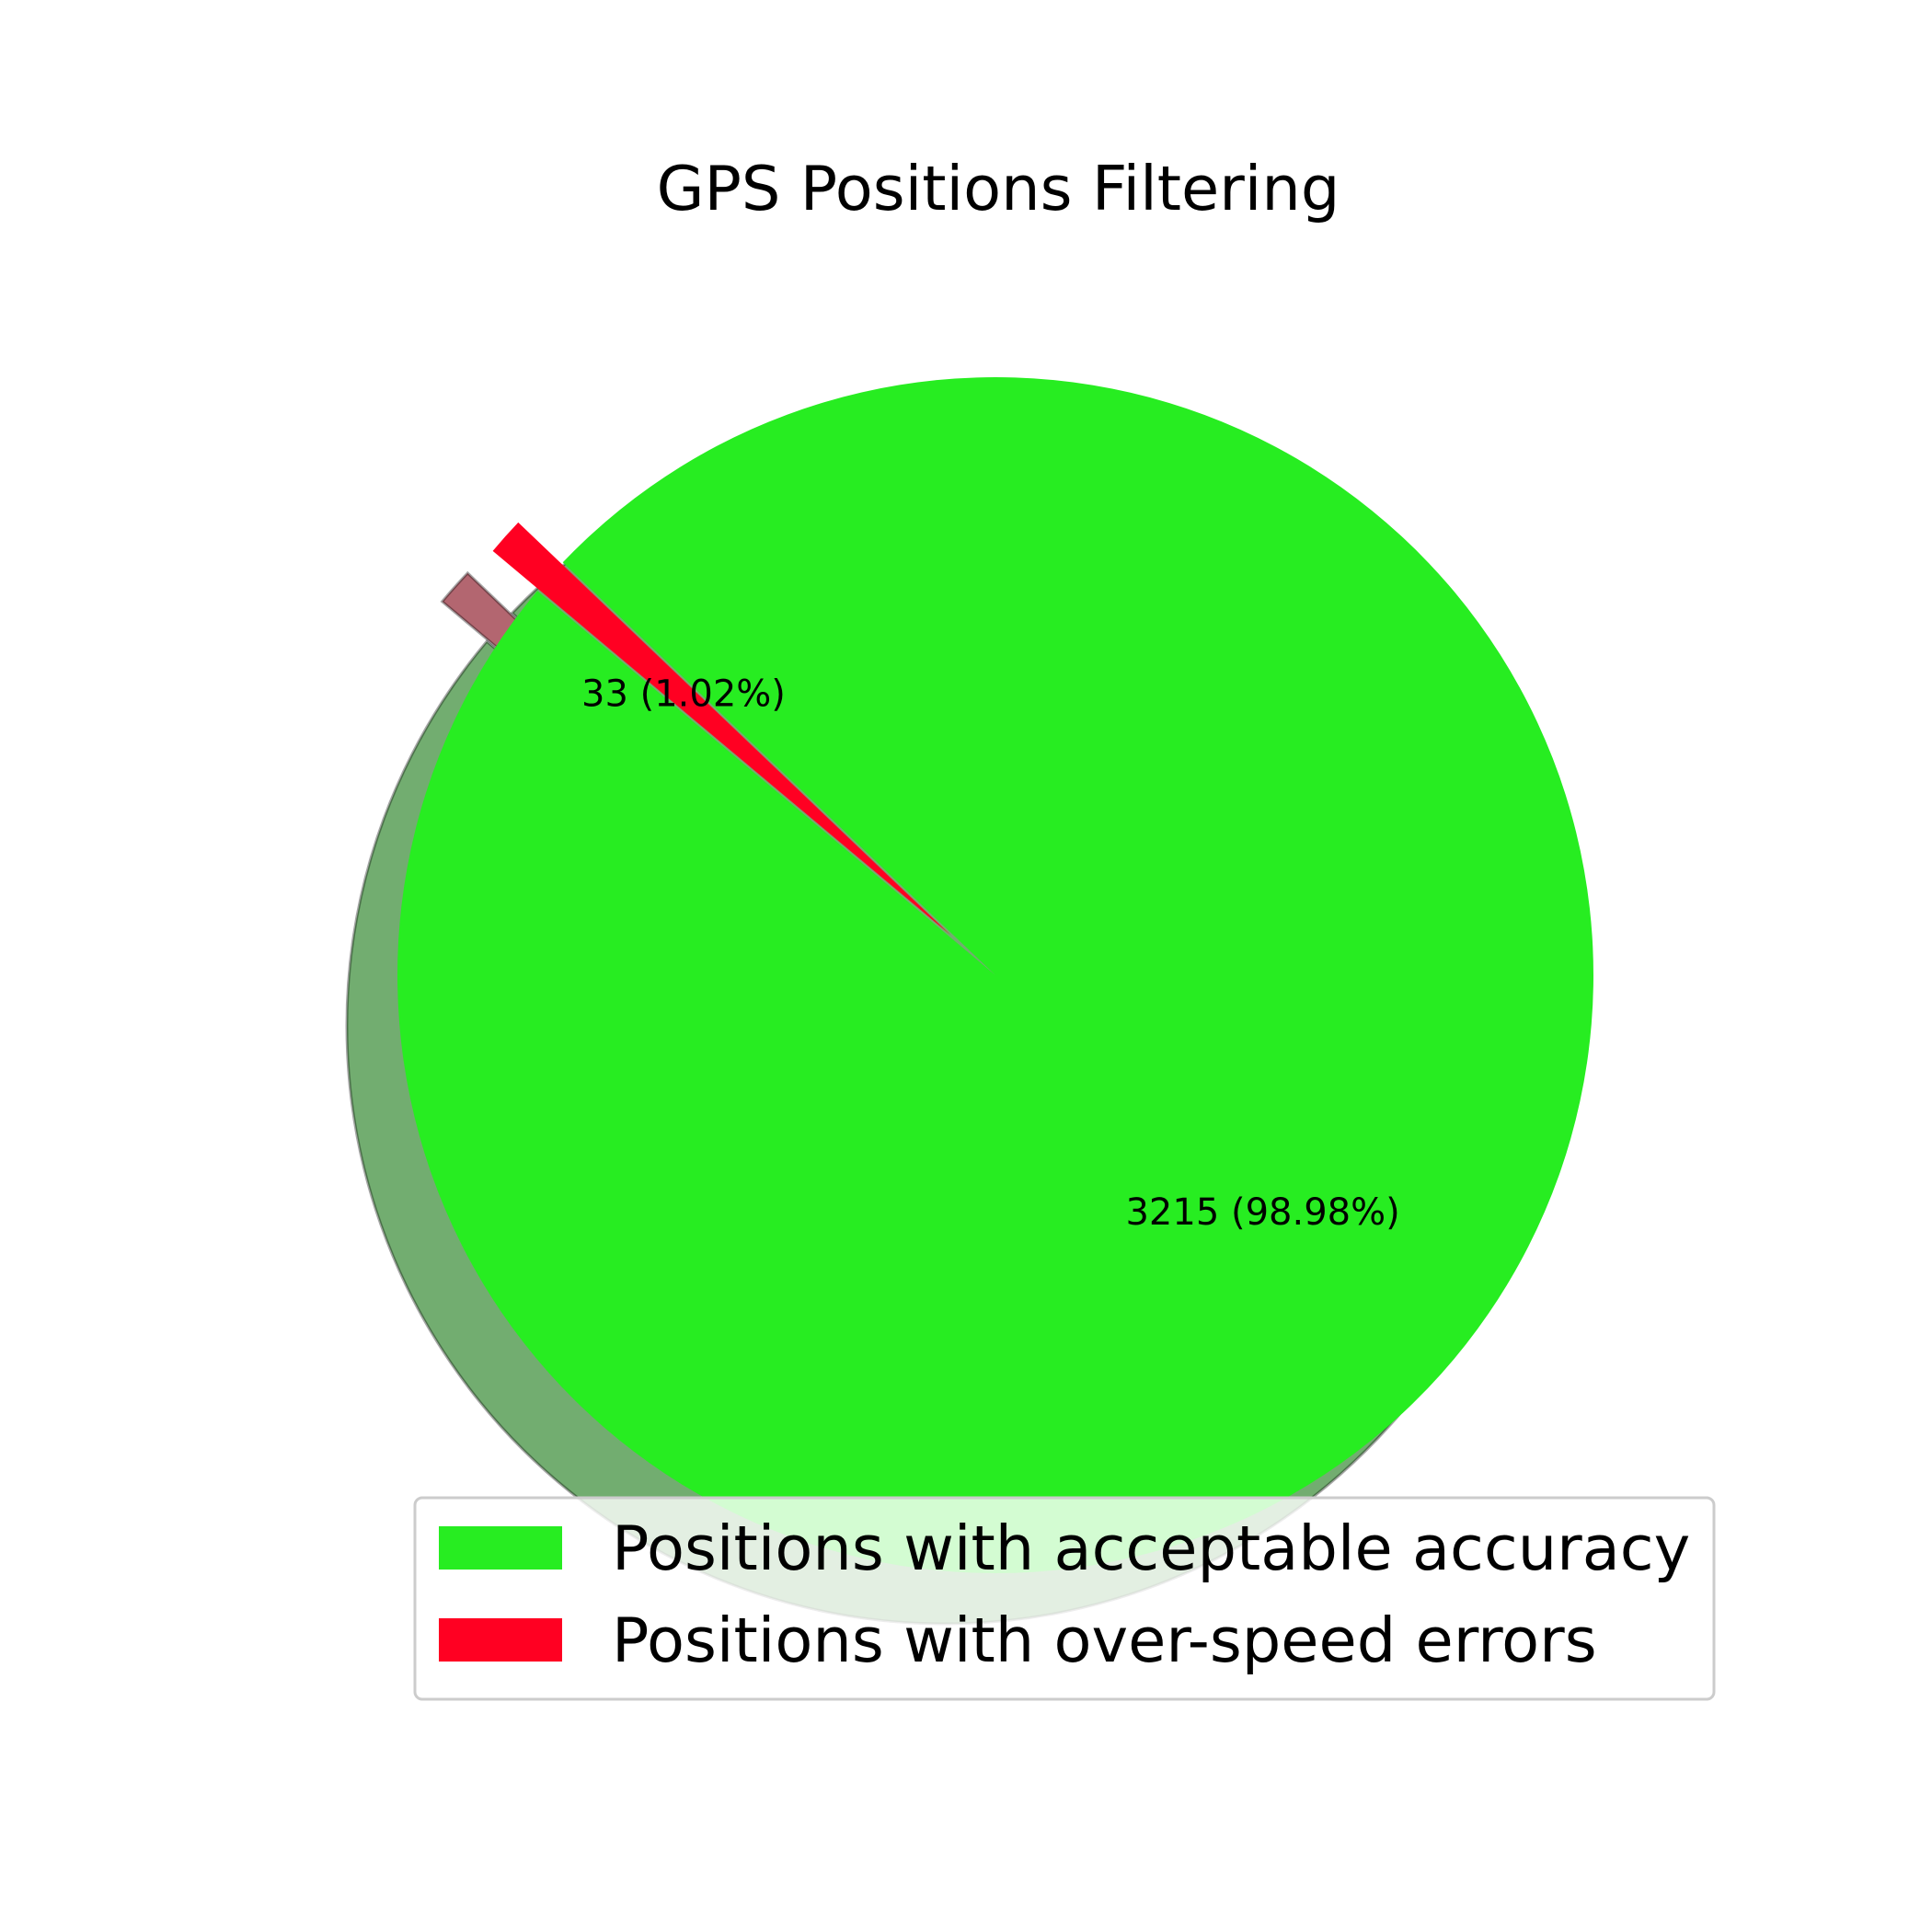  Describe the element at coordinates (1262, 1212) in the screenshot. I see `slice-label-positions-with-acceptable-accuracy: 3215 (98.98%)` at that location.